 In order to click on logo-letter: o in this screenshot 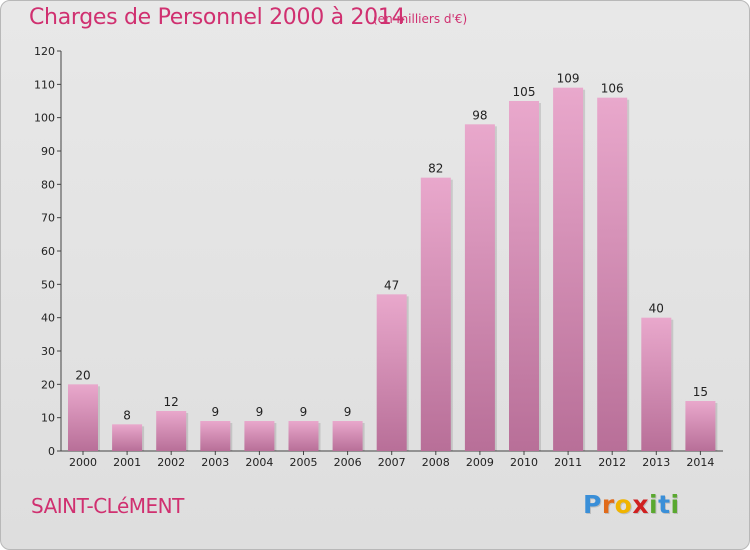, I will do `click(623, 504)`.